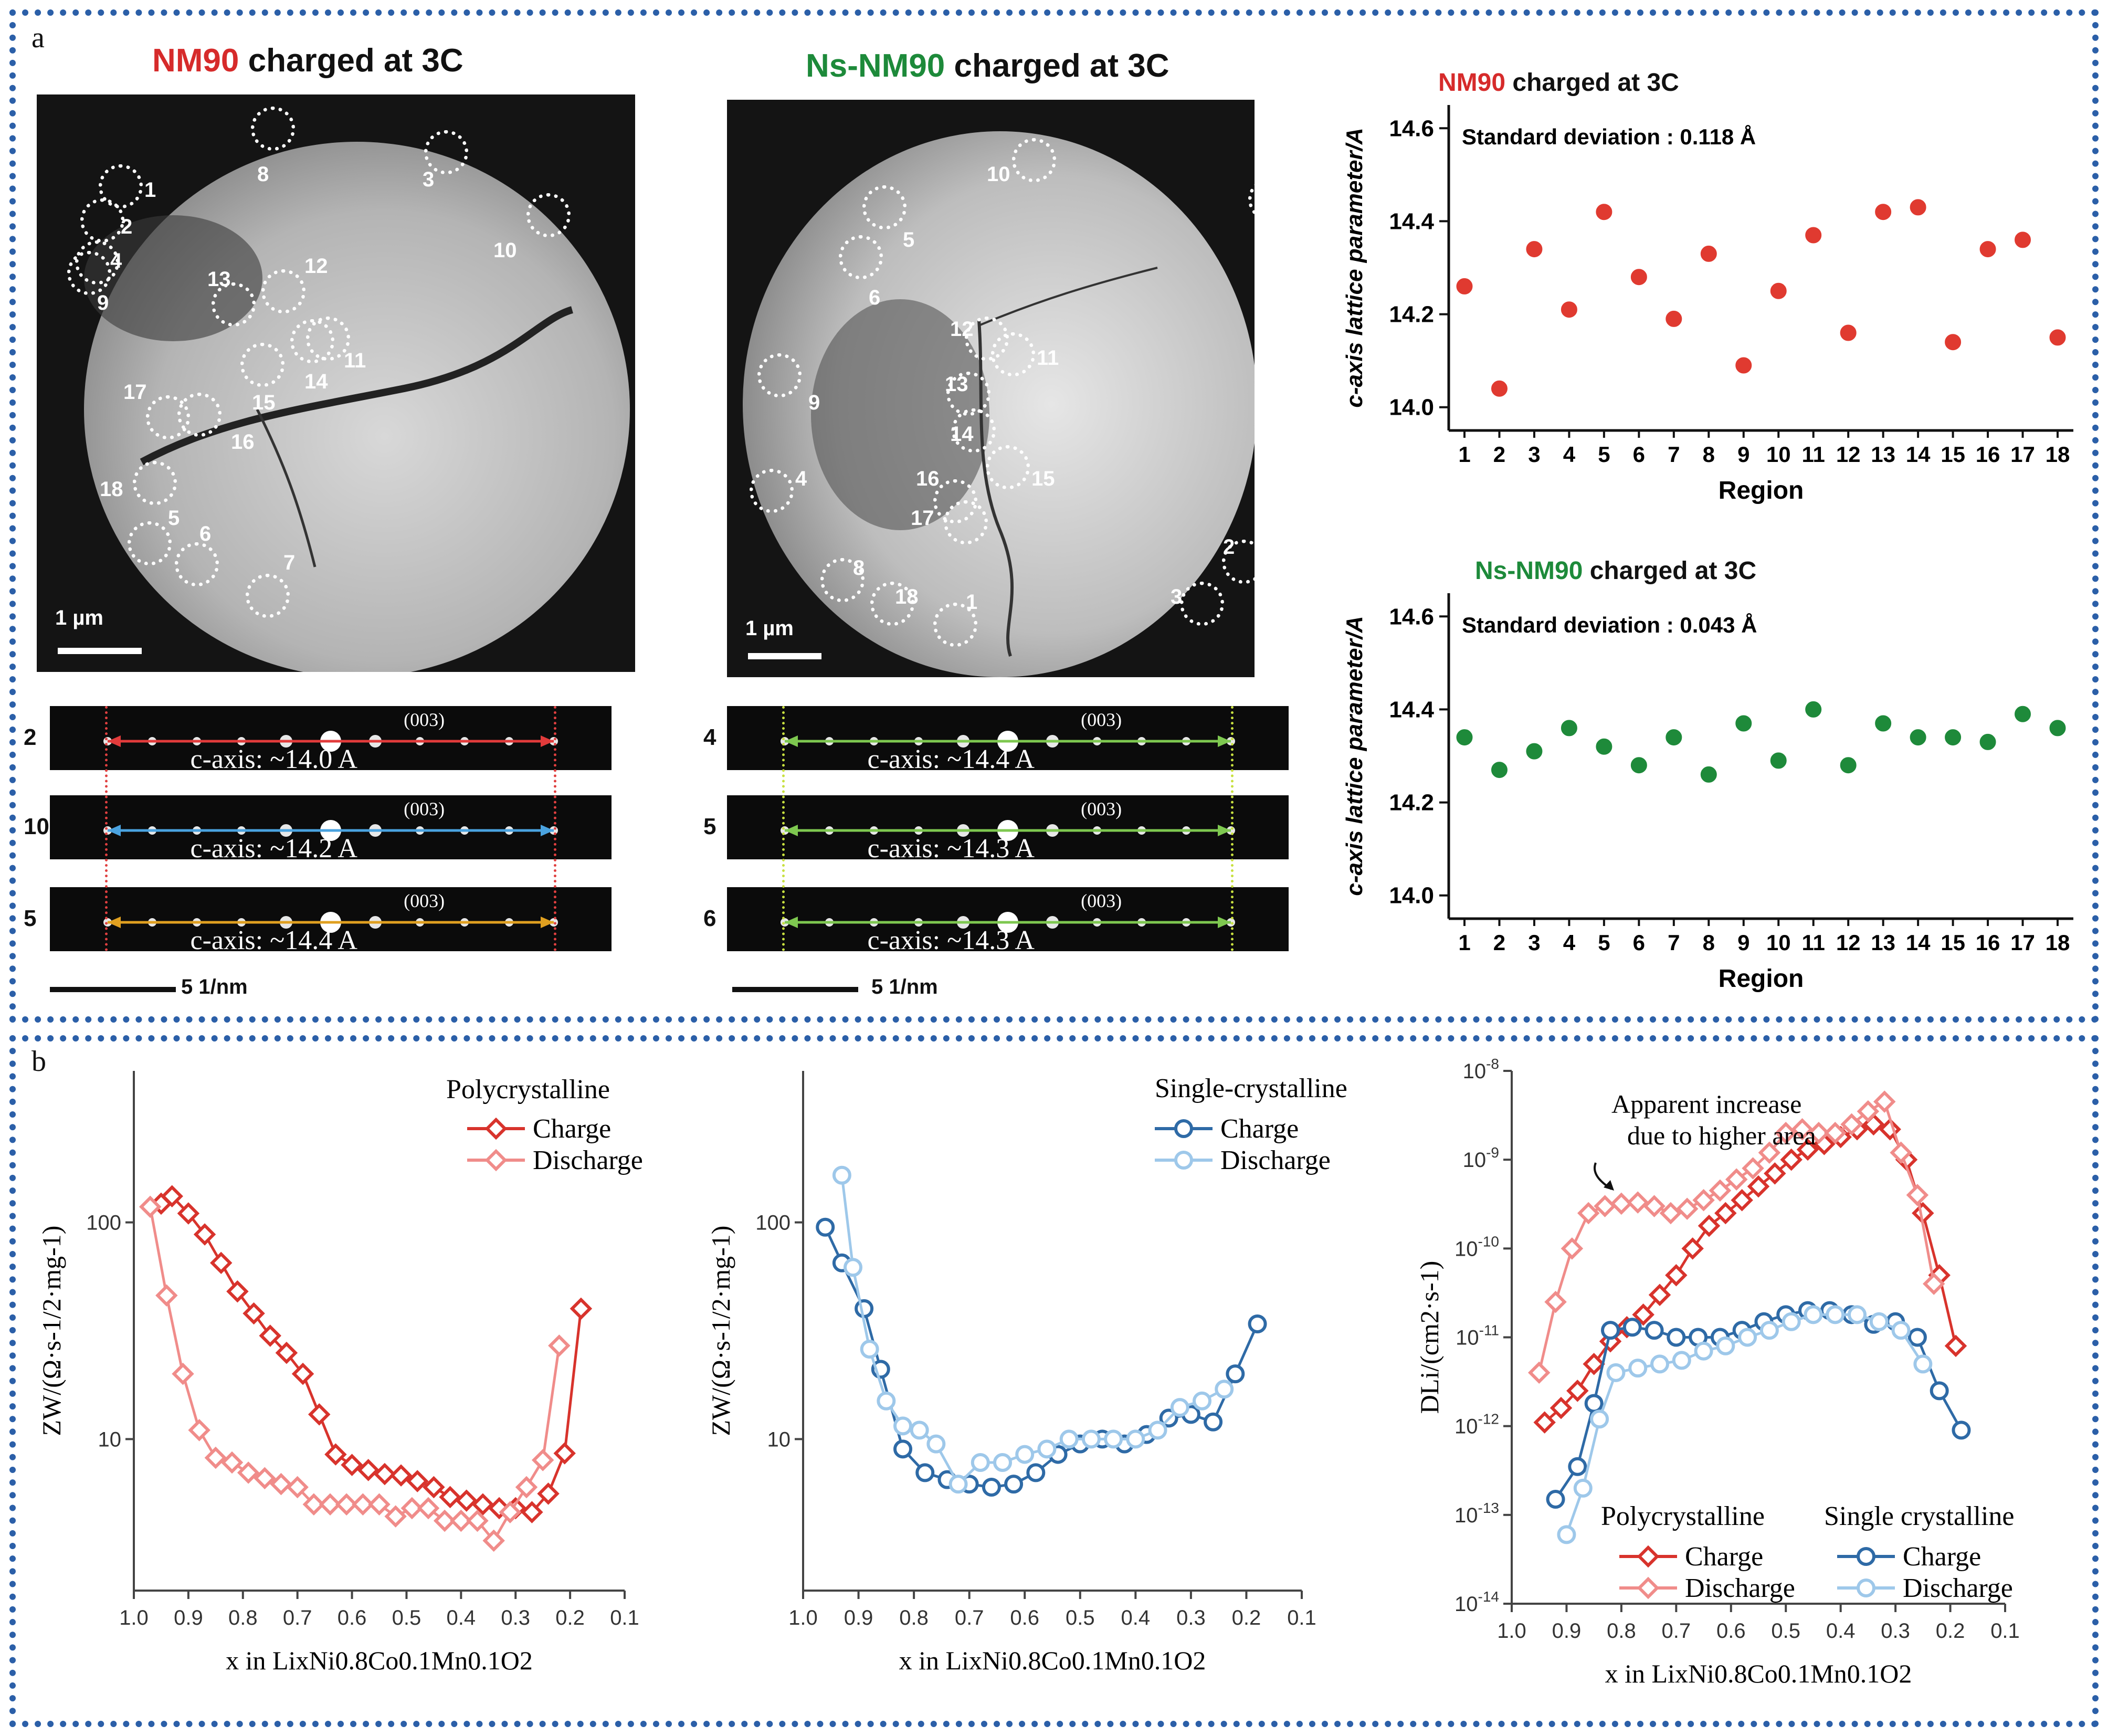 This screenshot has height=1736, width=2108. I want to click on y-tick-label: 14.4, so click(1411, 221).